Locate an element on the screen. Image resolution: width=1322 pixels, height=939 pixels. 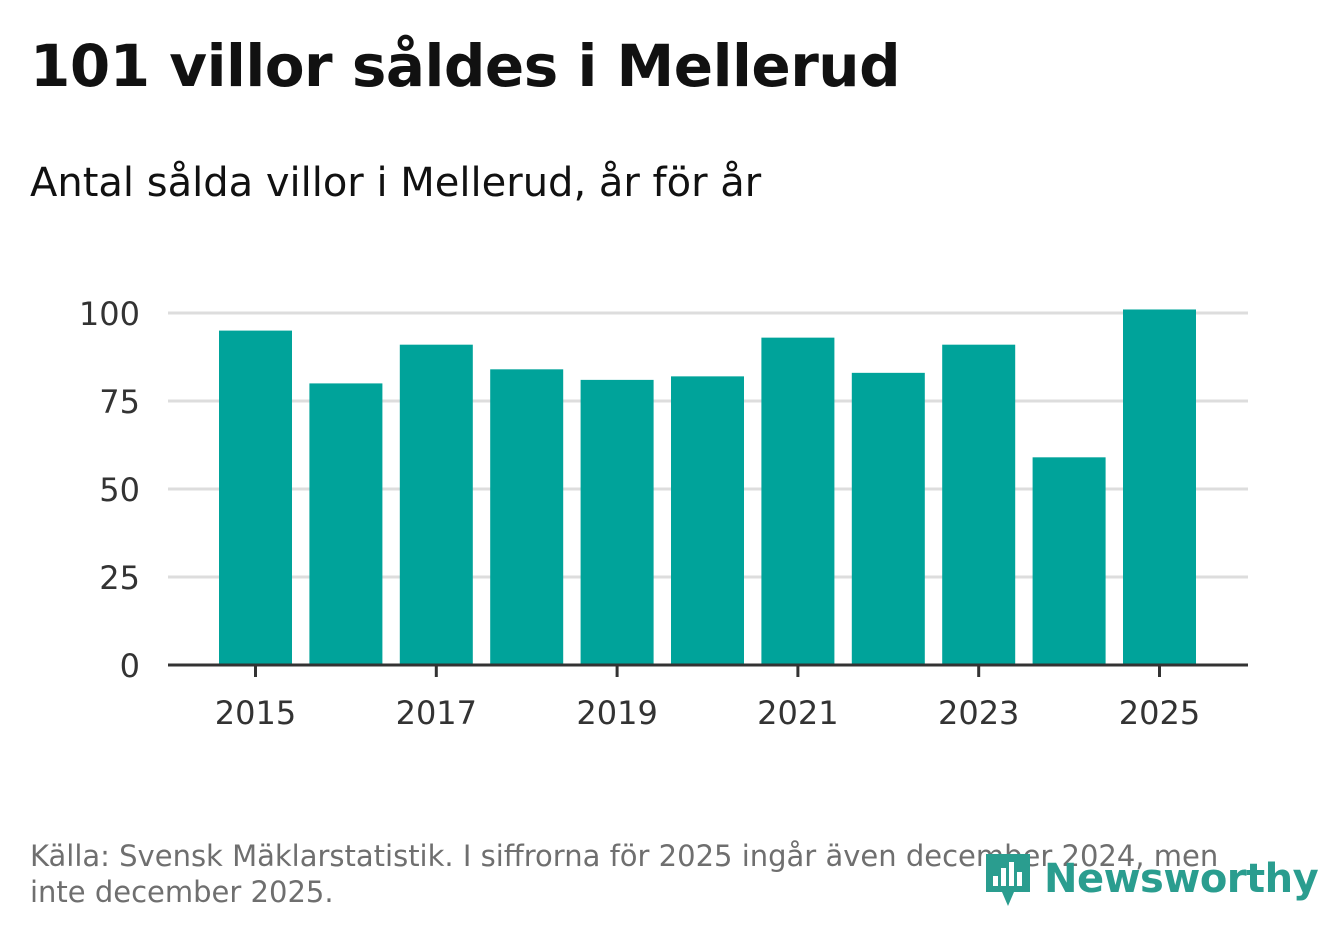
newsworthy-logo: Newsworthy is located at coordinates (1150, 879).